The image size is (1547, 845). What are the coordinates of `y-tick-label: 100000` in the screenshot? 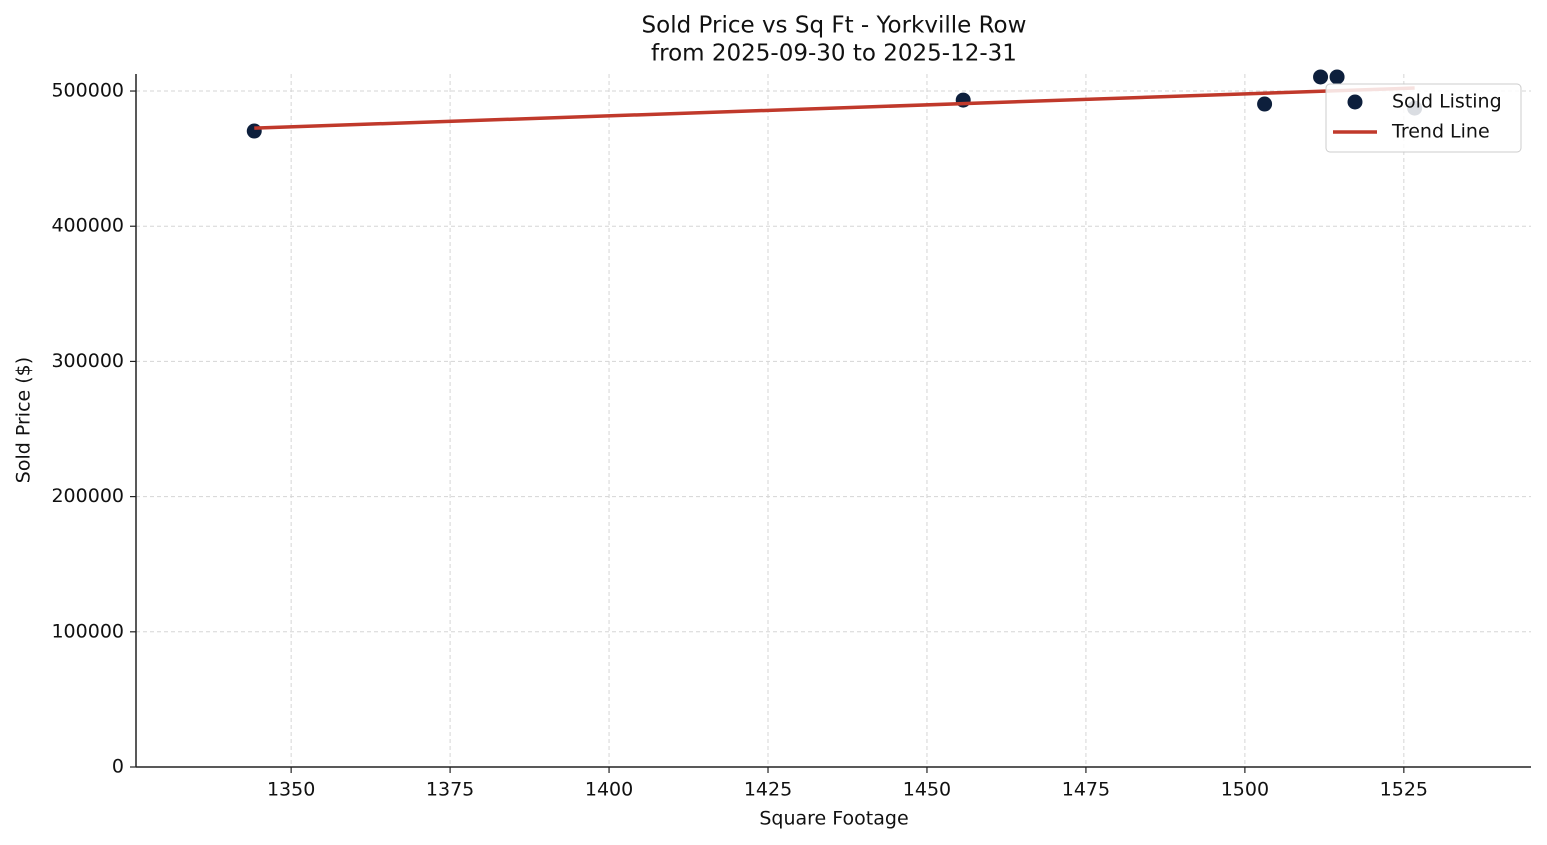 It's located at (87, 631).